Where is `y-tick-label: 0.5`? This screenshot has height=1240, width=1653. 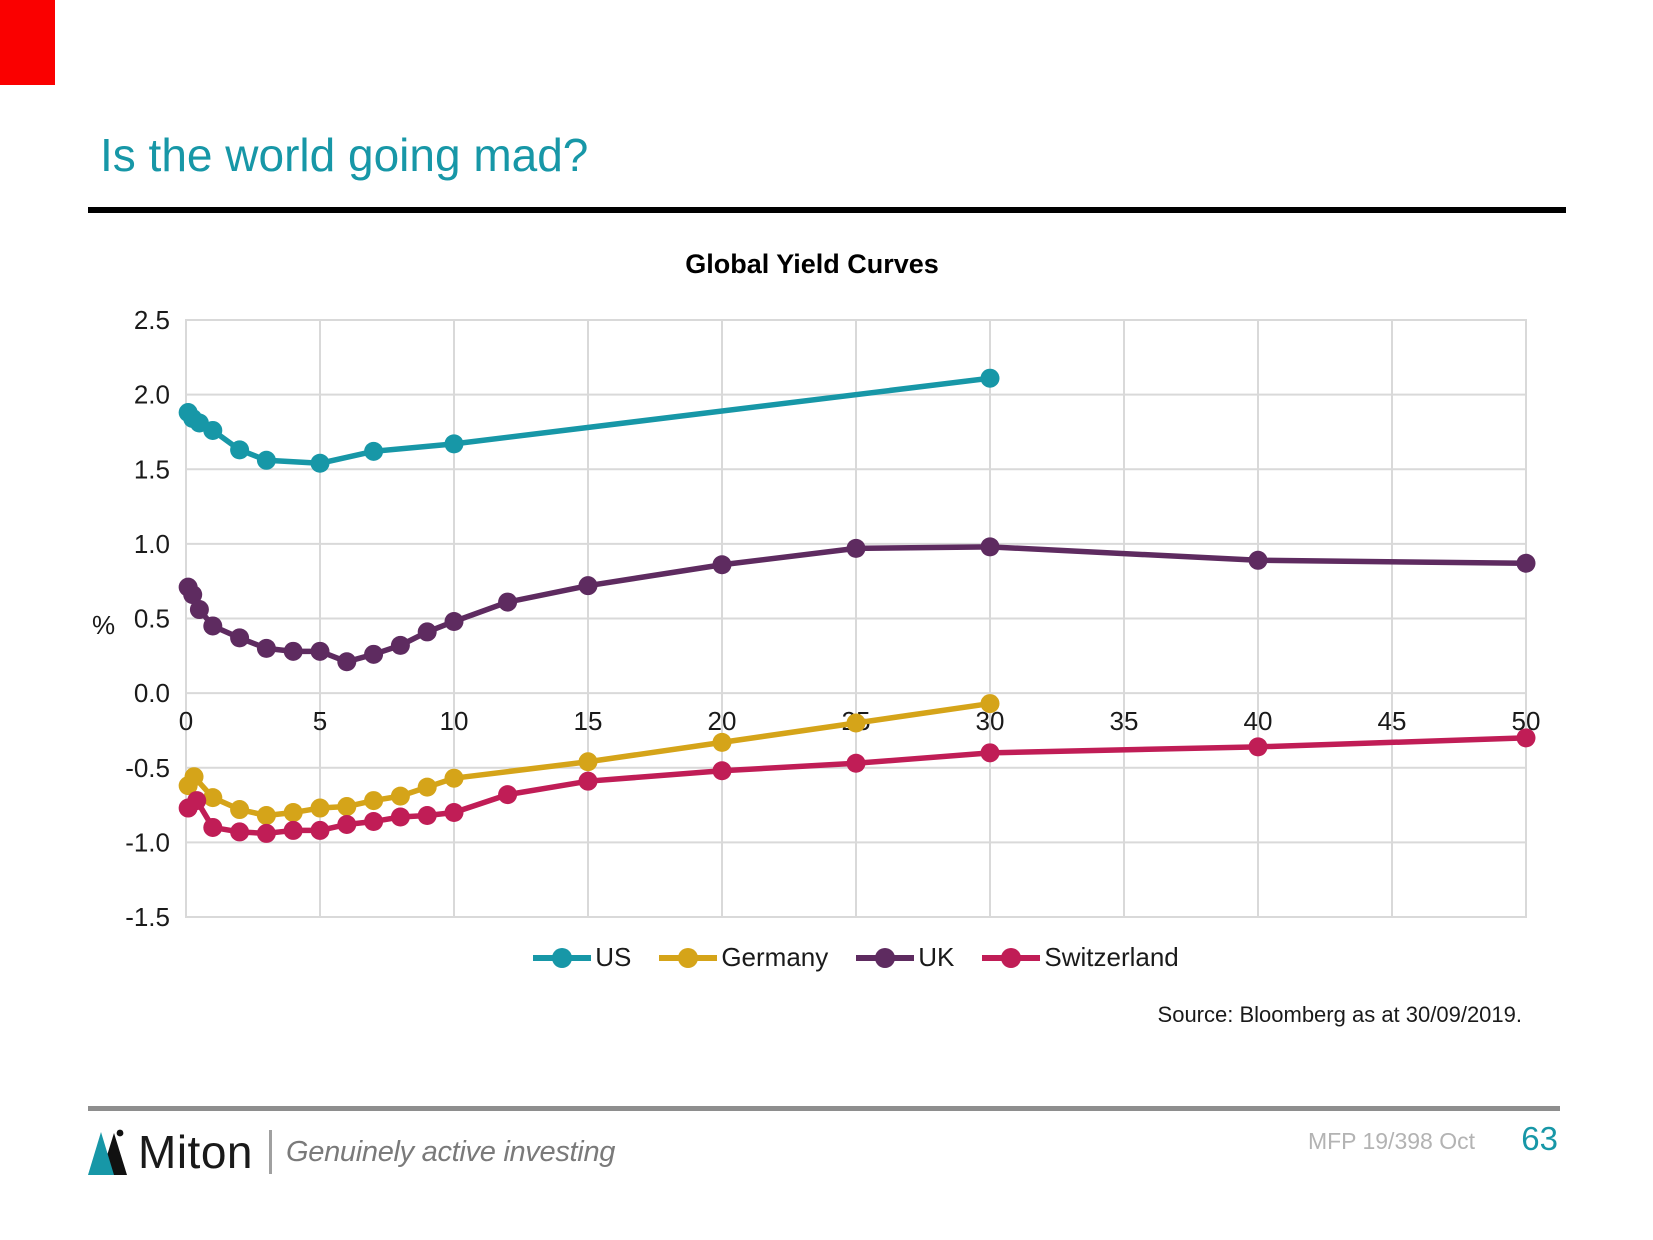
y-tick-label: 0.5 is located at coordinates (152, 619).